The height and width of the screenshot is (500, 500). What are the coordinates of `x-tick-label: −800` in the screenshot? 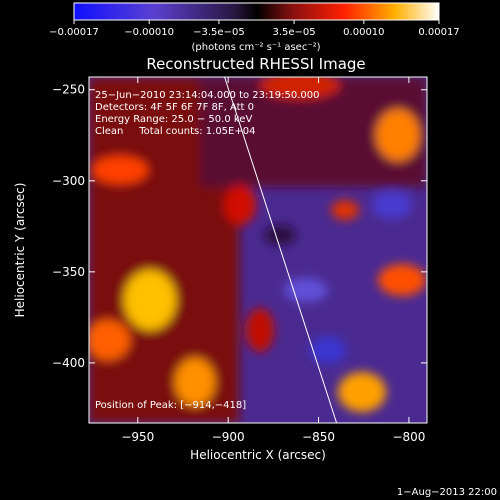 It's located at (408, 437).